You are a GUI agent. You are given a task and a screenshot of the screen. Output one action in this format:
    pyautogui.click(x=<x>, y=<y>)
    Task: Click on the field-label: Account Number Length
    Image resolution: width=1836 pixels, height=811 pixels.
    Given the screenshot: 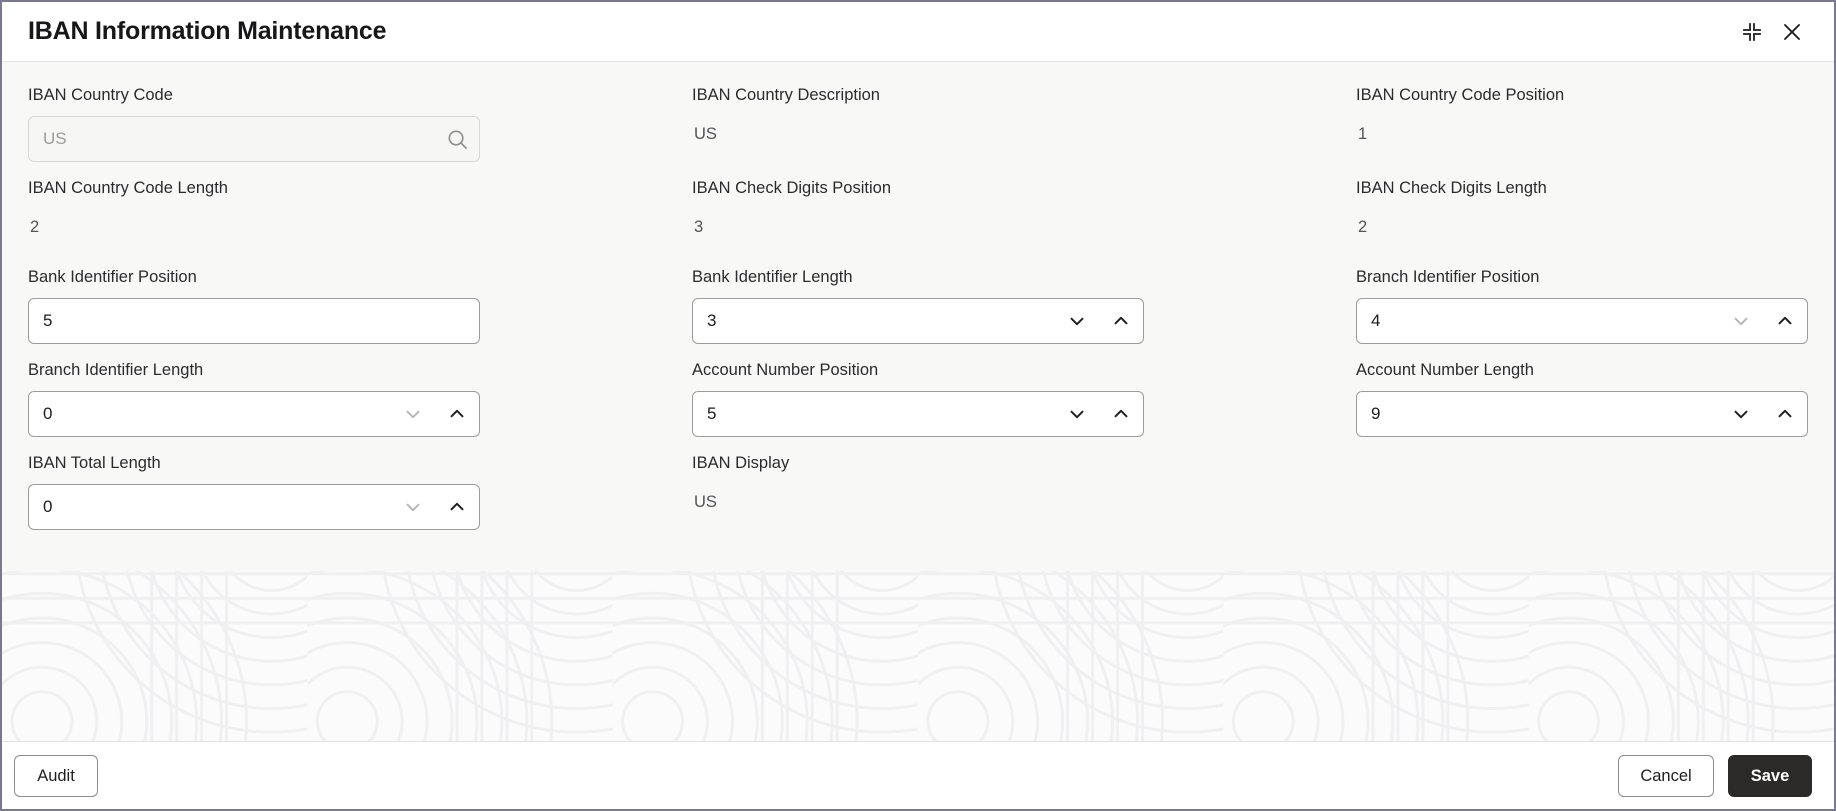 What is the action you would take?
    pyautogui.click(x=1445, y=370)
    